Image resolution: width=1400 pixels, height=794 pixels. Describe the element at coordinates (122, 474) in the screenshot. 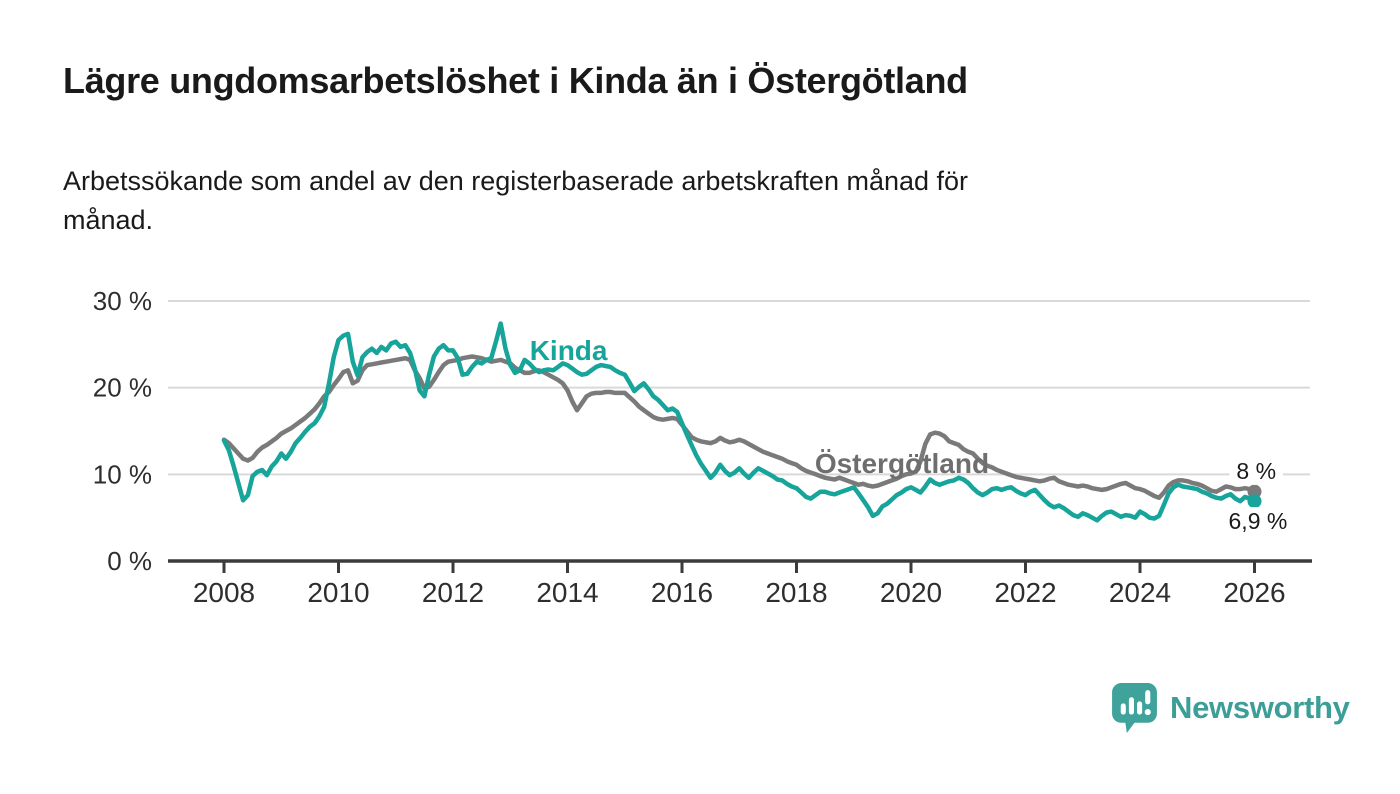

I see `y-tick-label: 10 %` at that location.